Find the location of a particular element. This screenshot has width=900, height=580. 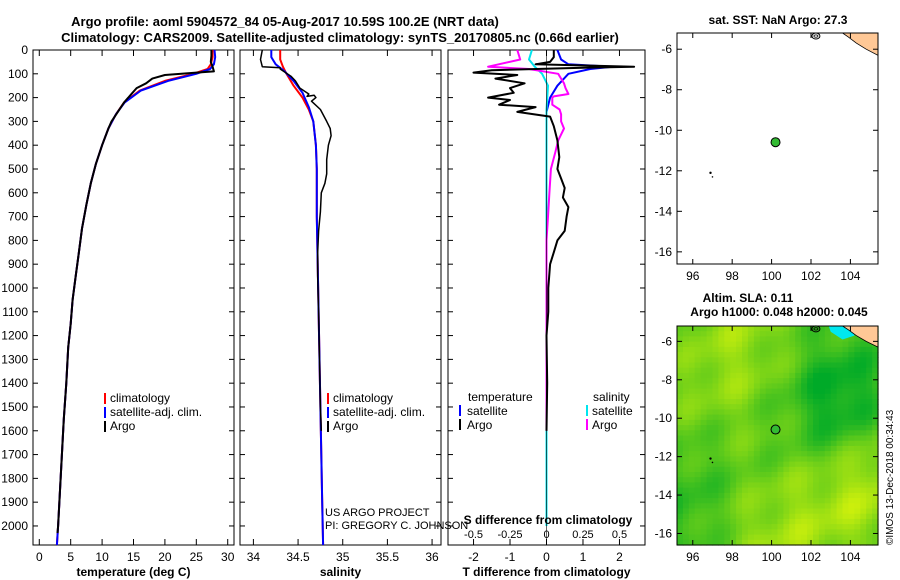

sla_map-xtick-label: 104 is located at coordinates (850, 557).